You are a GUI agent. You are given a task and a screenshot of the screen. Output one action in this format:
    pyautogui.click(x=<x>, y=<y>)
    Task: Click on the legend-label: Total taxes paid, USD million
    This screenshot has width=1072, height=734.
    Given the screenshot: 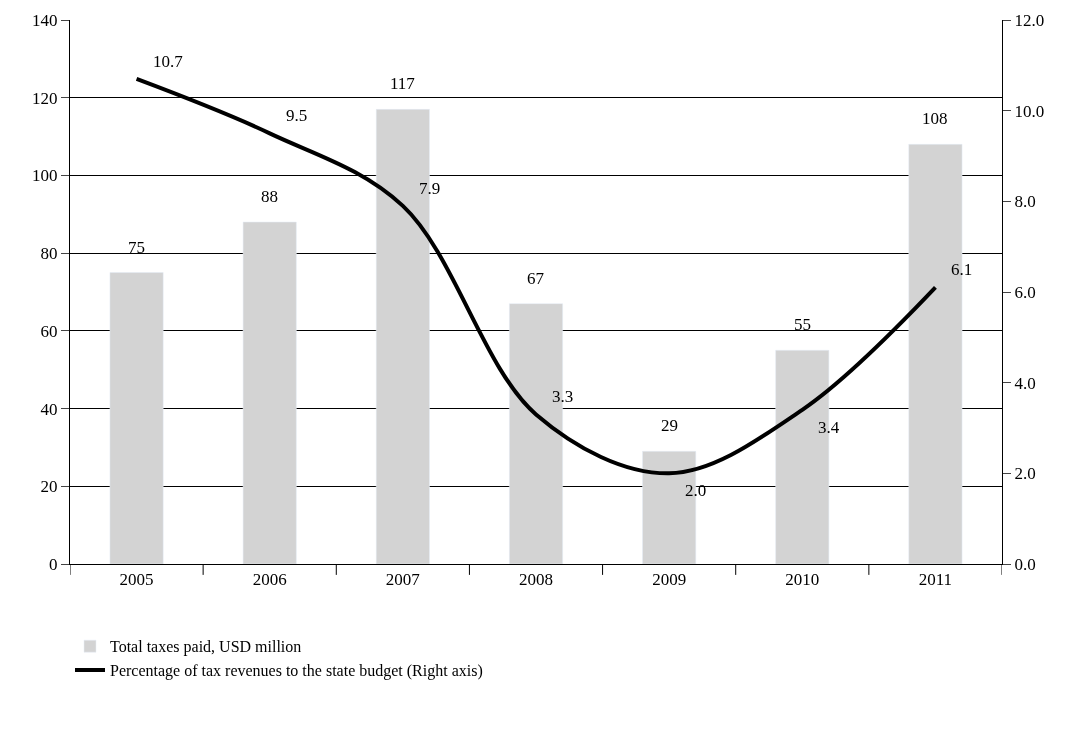 What is the action you would take?
    pyautogui.click(x=206, y=647)
    